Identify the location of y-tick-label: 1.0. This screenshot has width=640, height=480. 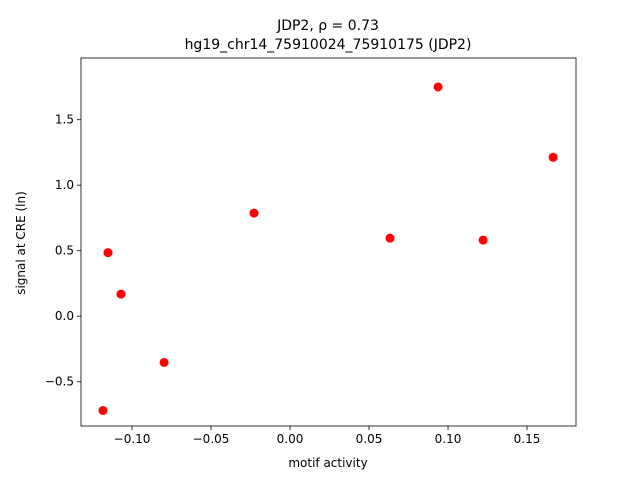
(64, 185).